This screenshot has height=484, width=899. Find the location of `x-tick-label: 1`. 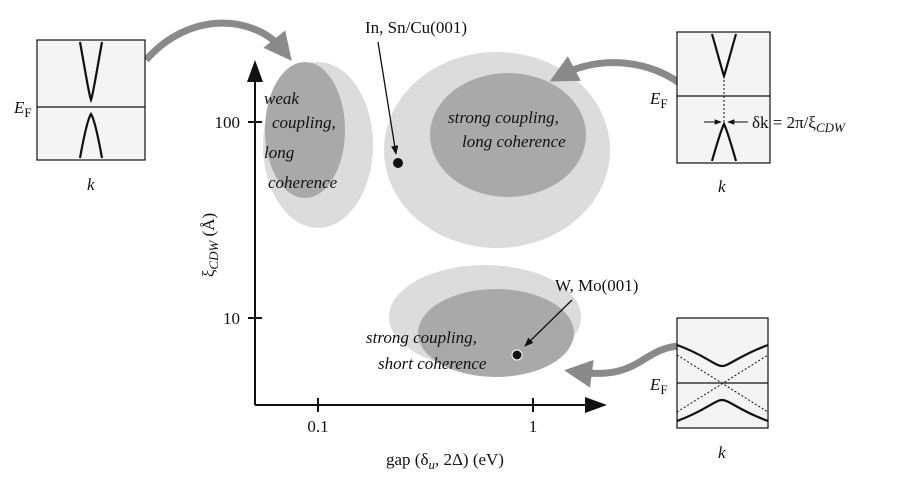

x-tick-label: 1 is located at coordinates (533, 426).